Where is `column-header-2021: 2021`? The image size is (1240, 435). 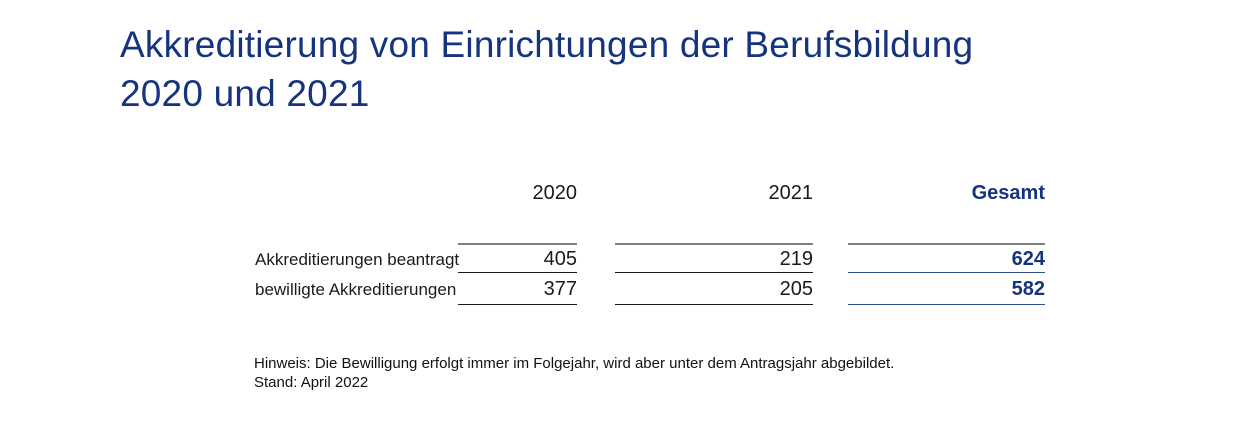
column-header-2021: 2021 is located at coordinates (791, 193).